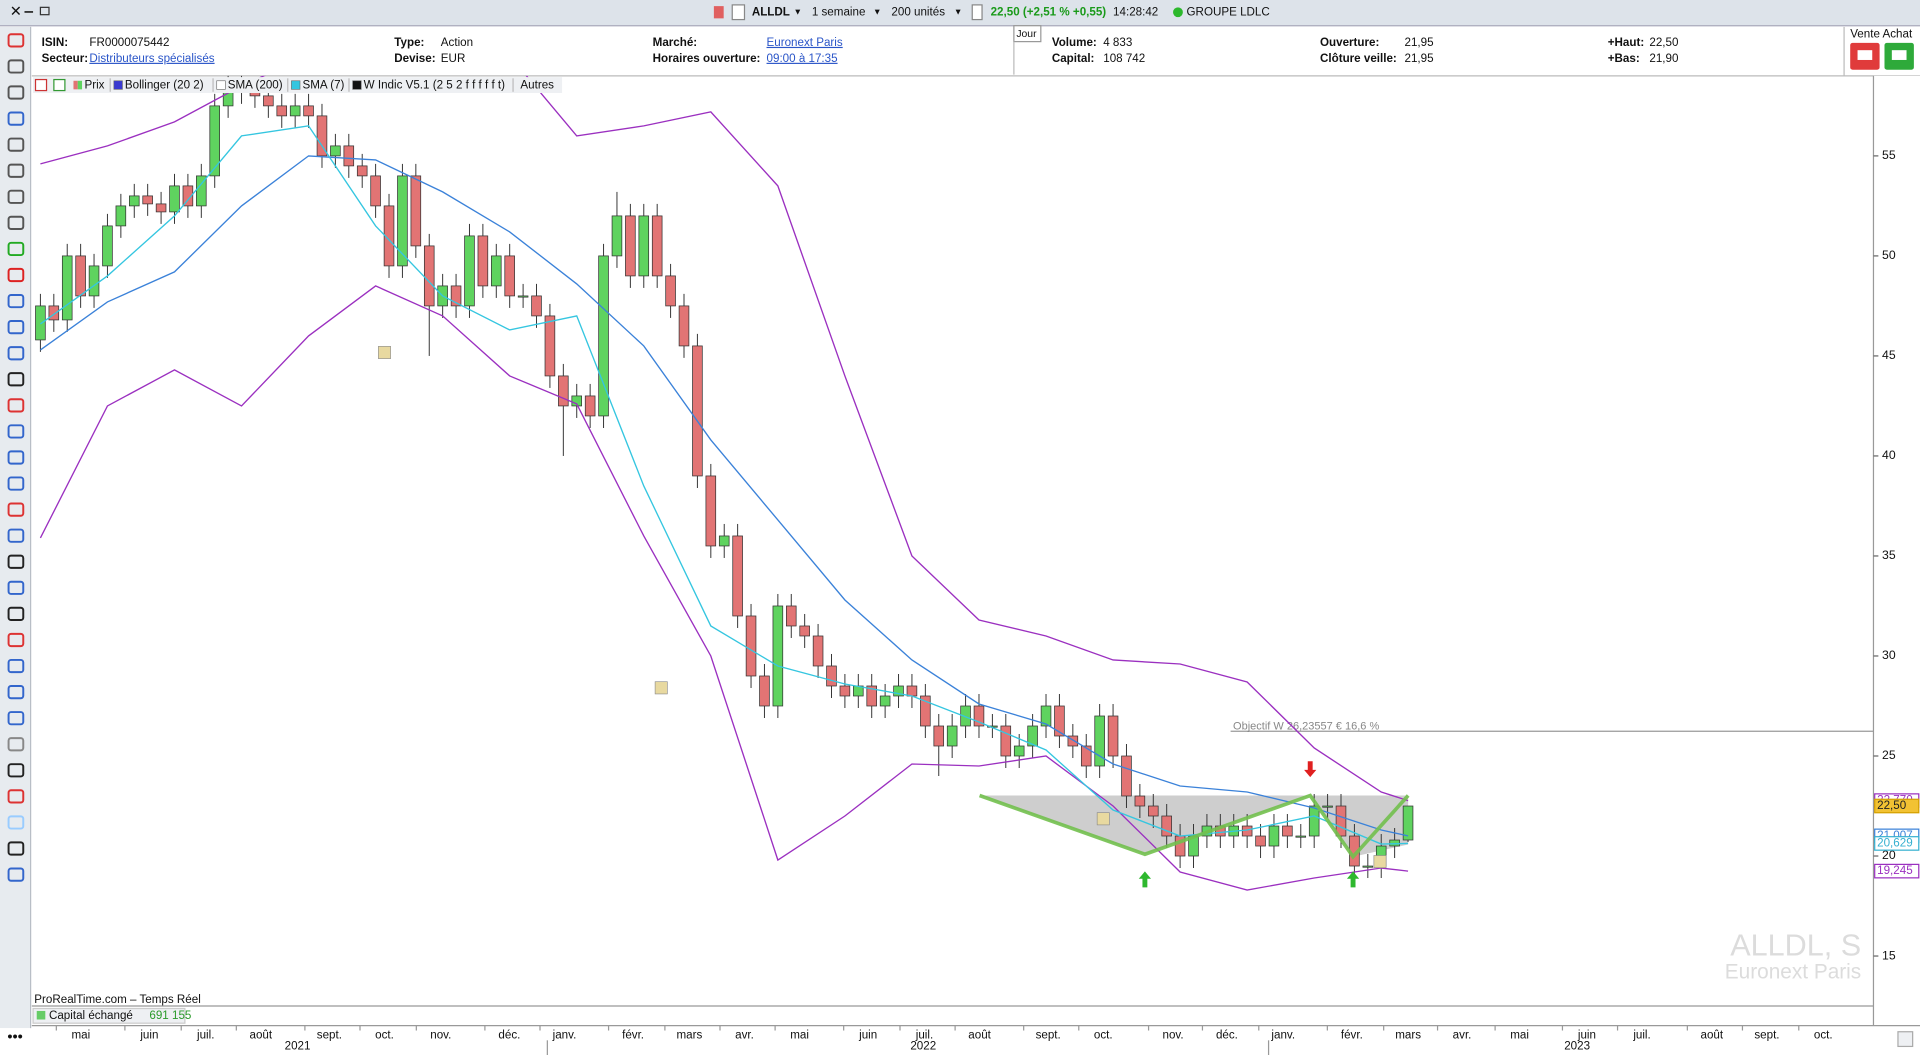  What do you see at coordinates (805, 42) in the screenshot?
I see `marche-link: Euronext Paris` at bounding box center [805, 42].